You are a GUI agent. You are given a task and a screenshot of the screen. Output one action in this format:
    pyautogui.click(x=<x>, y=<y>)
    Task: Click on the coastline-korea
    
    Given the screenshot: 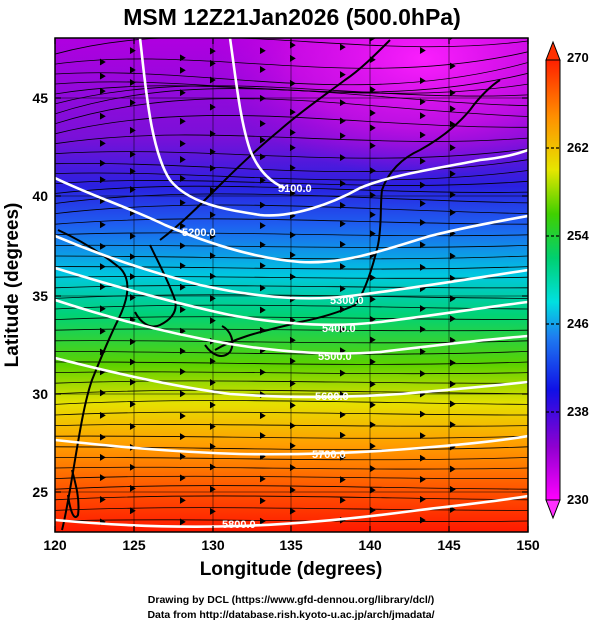 What is the action you would take?
    pyautogui.click(x=155, y=286)
    